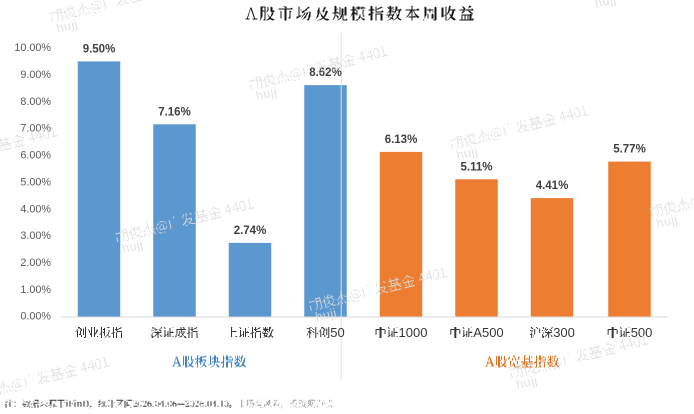 Image resolution: width=694 pixels, height=414 pixels. What do you see at coordinates (629, 150) in the screenshot?
I see `svg-text: 5.77%` at bounding box center [629, 150].